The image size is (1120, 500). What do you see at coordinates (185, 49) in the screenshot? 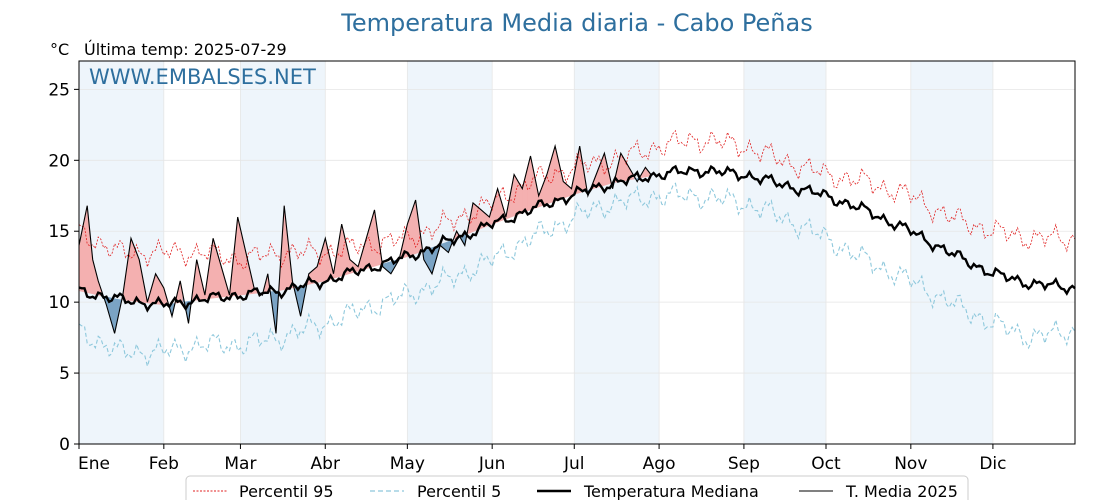
I see `last-temp-label: Última temp: 2025-07-29` at bounding box center [185, 49].